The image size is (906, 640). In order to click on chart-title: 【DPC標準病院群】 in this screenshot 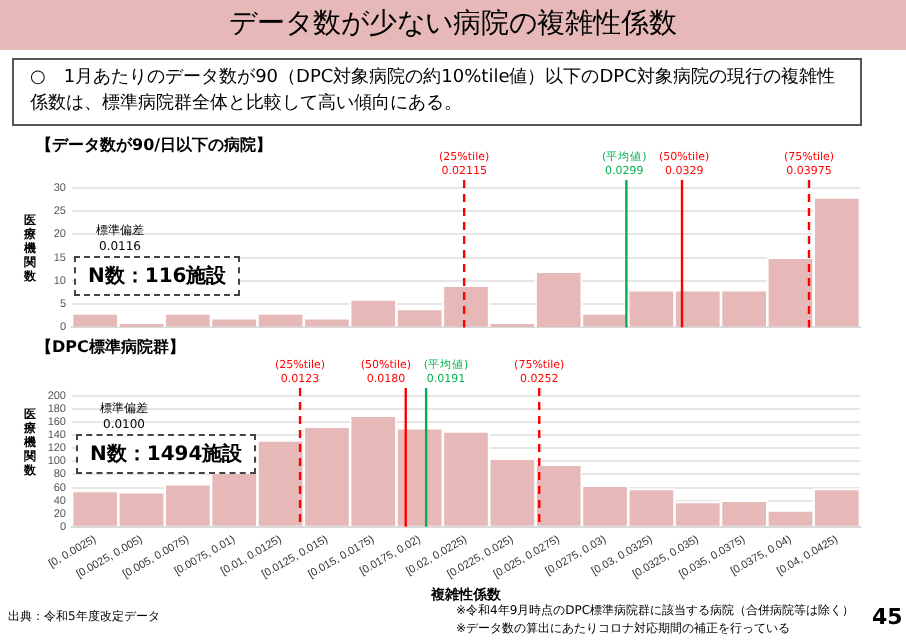, I will do `click(110, 347)`.